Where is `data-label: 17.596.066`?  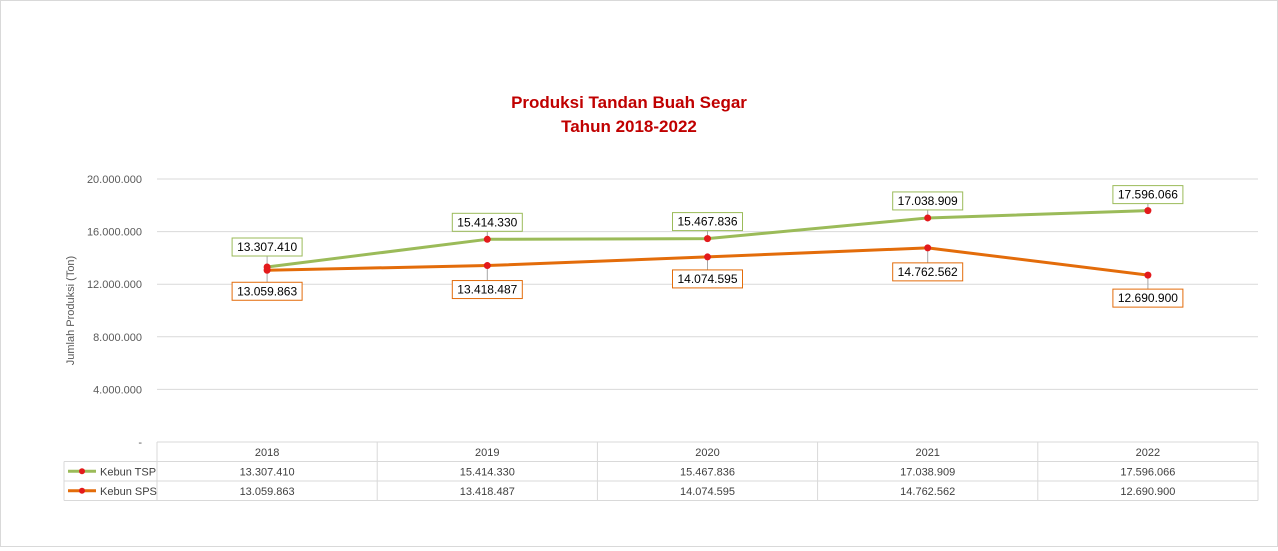 data-label: 17.596.066 is located at coordinates (1148, 195).